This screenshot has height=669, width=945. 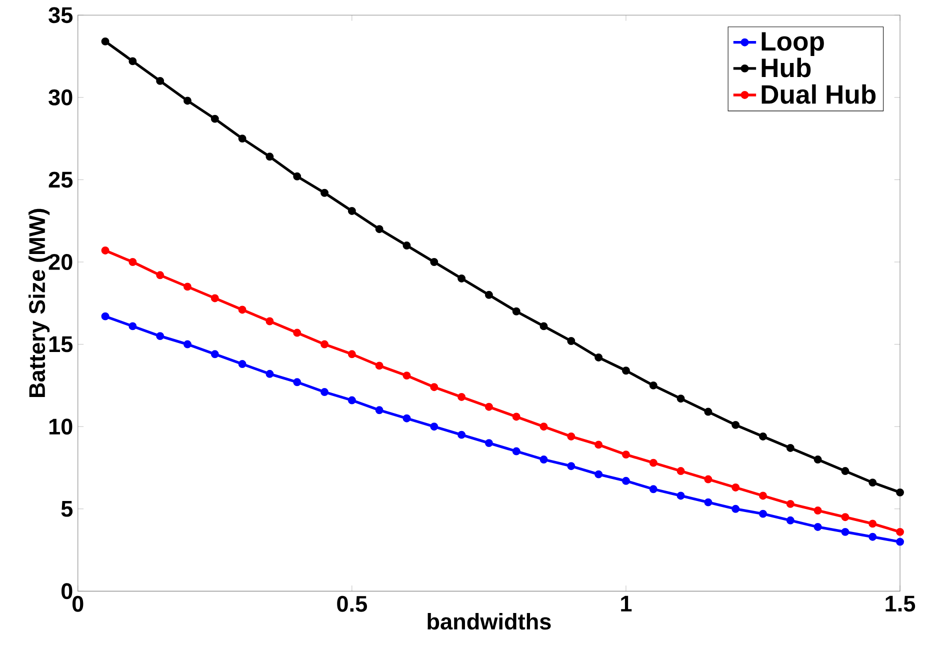 I want to click on x-tick-label: 0.5, so click(x=352, y=604).